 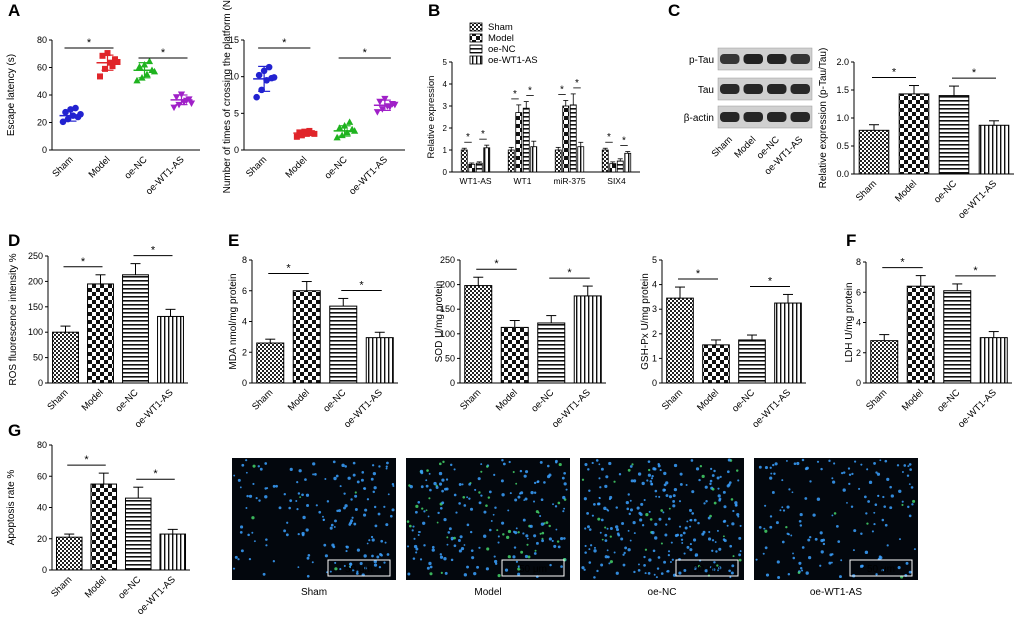 I want to click on x-category-label: oe-WT1-AS, so click(x=771, y=408).